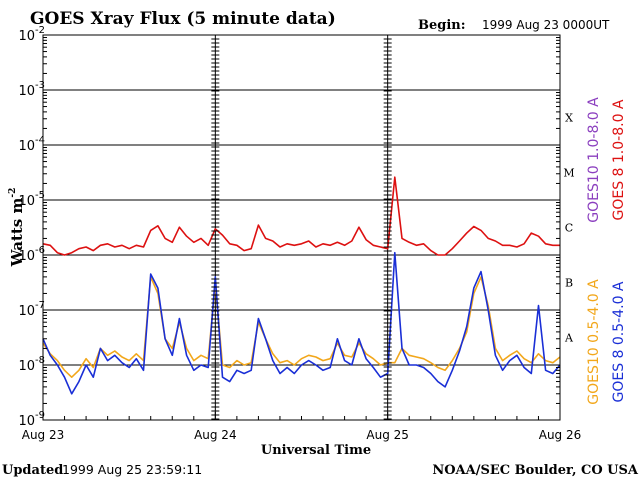 This screenshot has width=640, height=480. I want to click on y-axis-label: Watts m-2, so click(17, 228).